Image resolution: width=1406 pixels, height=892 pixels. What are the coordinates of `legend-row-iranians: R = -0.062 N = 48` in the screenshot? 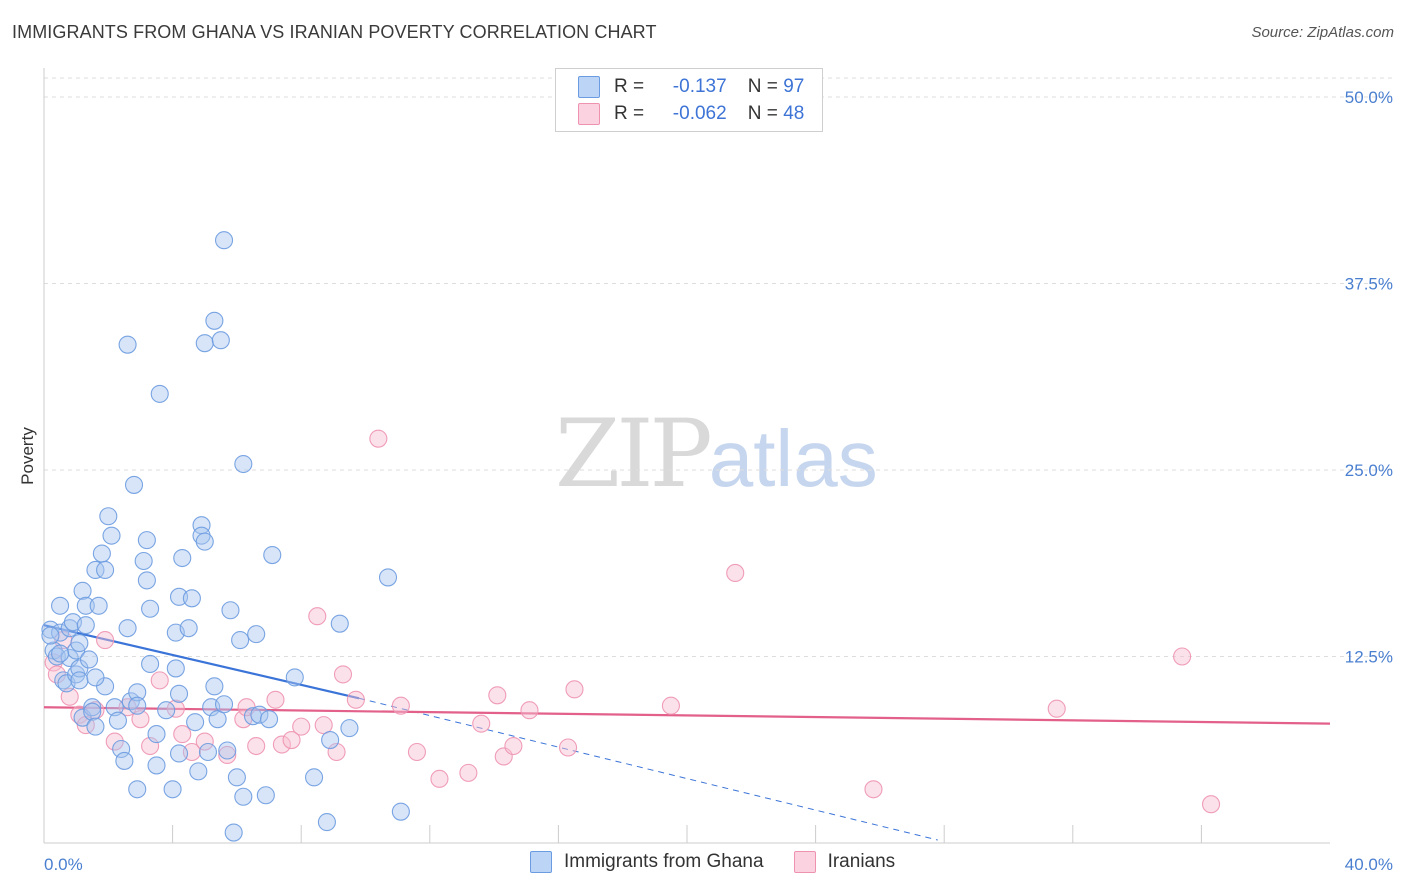 It's located at (691, 114).